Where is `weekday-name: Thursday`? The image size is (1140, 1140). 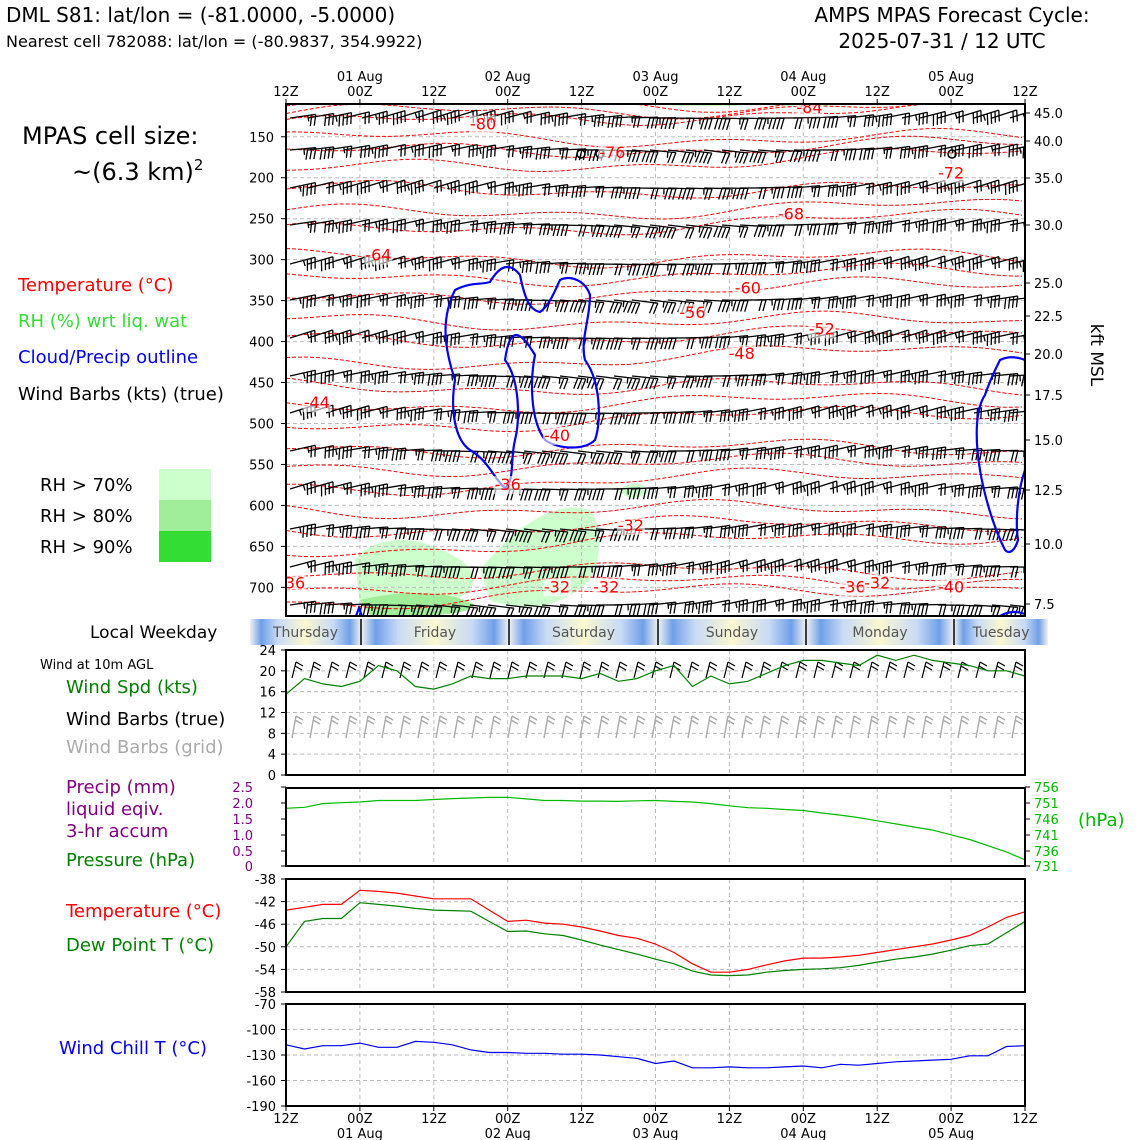
weekday-name: Thursday is located at coordinates (305, 633).